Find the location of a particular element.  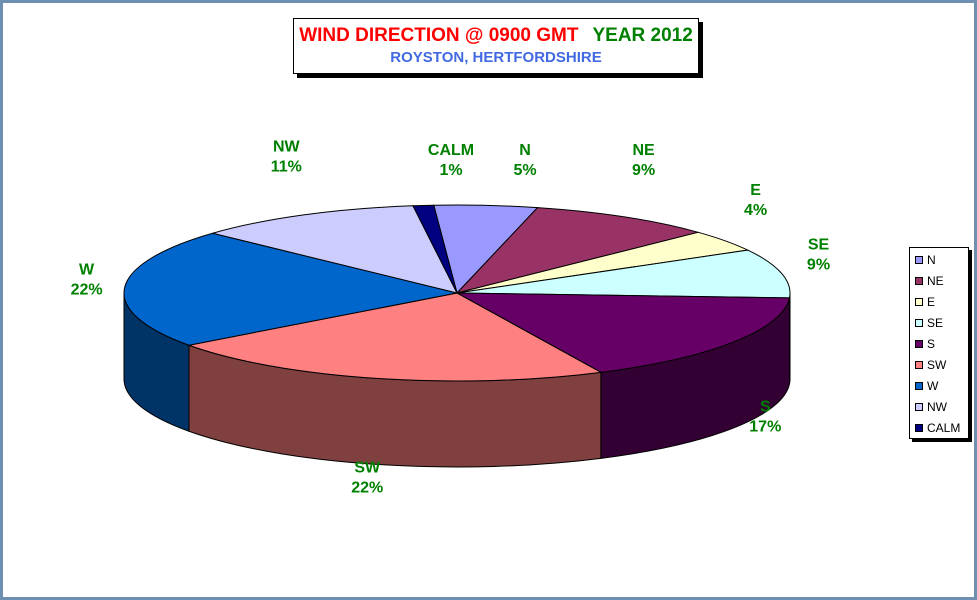

legend-item-ne: NE is located at coordinates (929, 281).